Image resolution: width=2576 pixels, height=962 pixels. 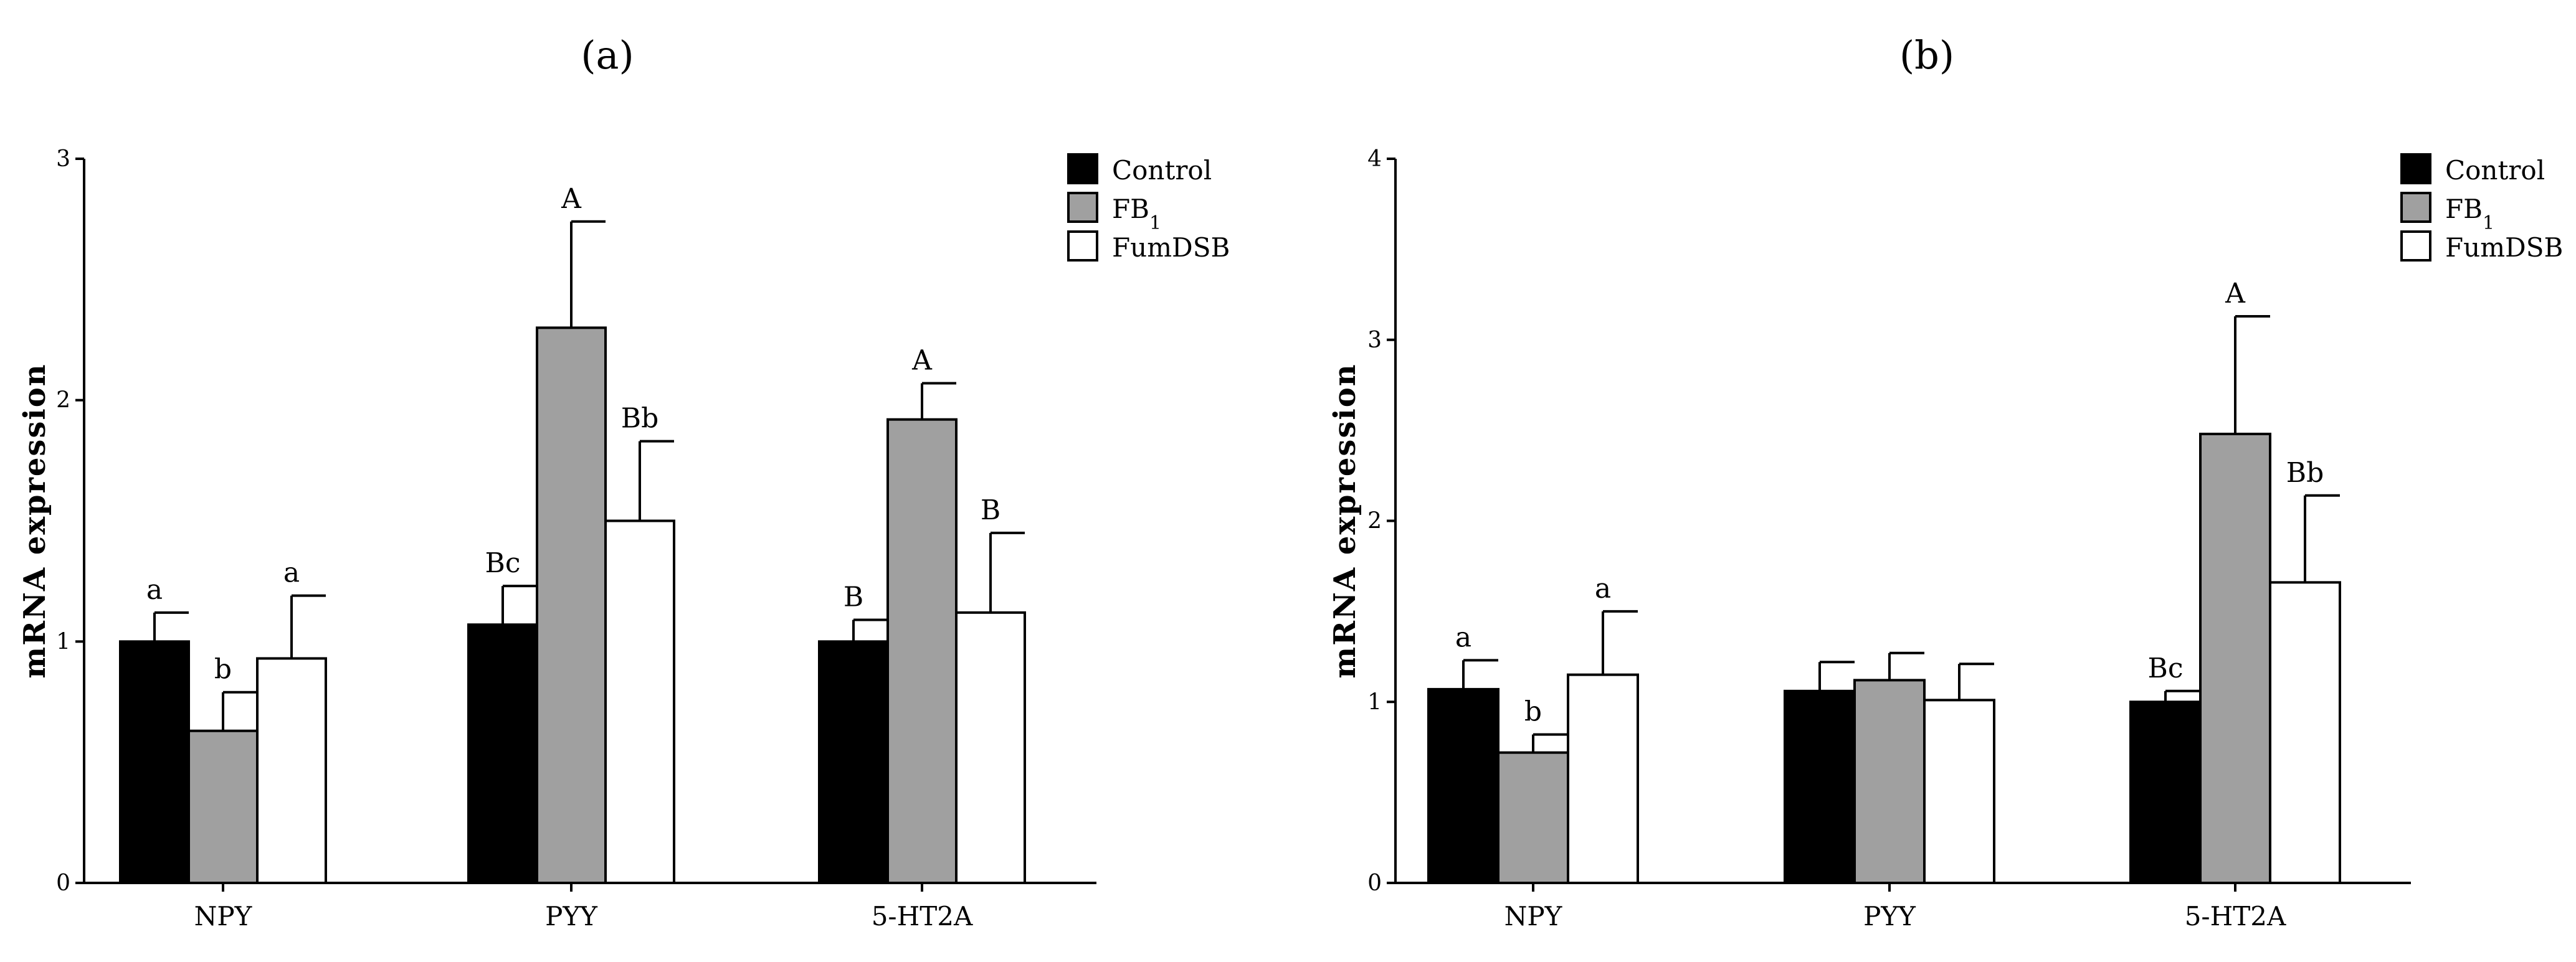 I want to click on chart-title: (a), so click(x=607, y=55).